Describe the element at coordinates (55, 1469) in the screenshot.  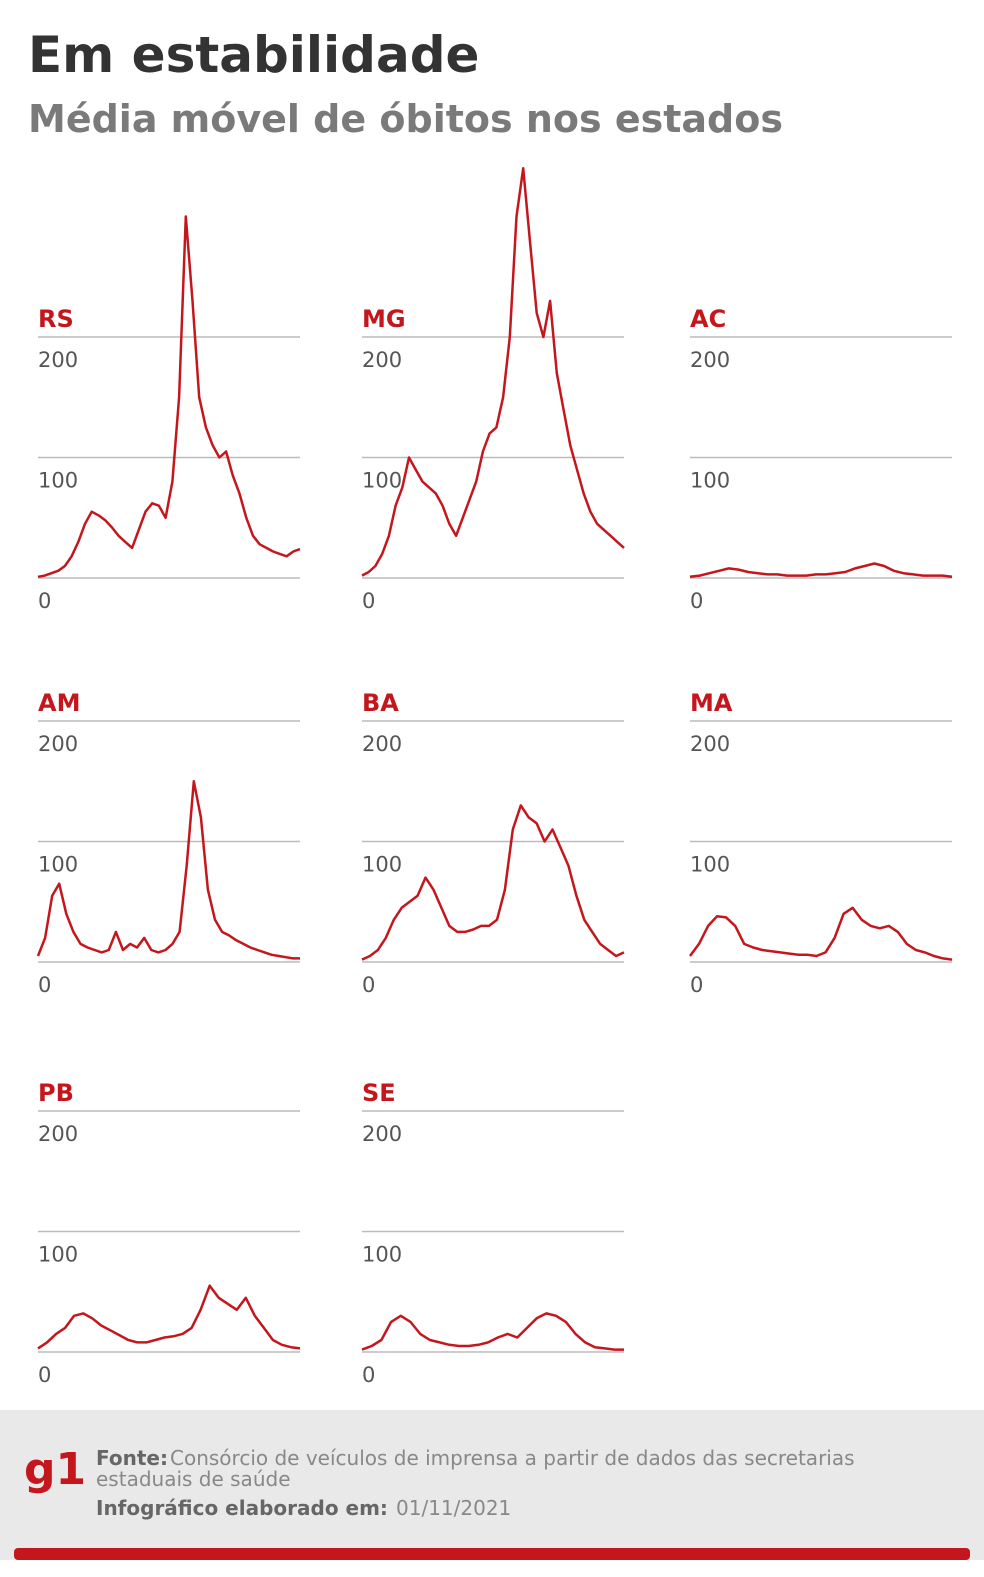
I see `logo: g1` at that location.